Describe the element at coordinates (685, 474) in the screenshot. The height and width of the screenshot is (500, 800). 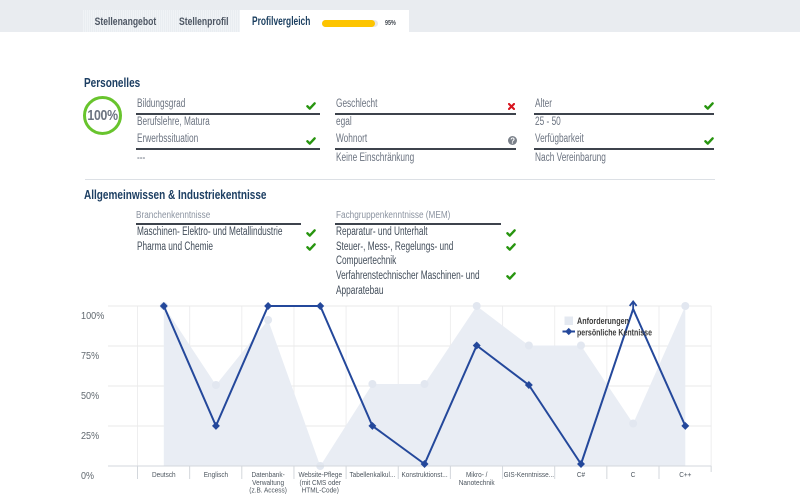
I see `svg-text: C++` at that location.